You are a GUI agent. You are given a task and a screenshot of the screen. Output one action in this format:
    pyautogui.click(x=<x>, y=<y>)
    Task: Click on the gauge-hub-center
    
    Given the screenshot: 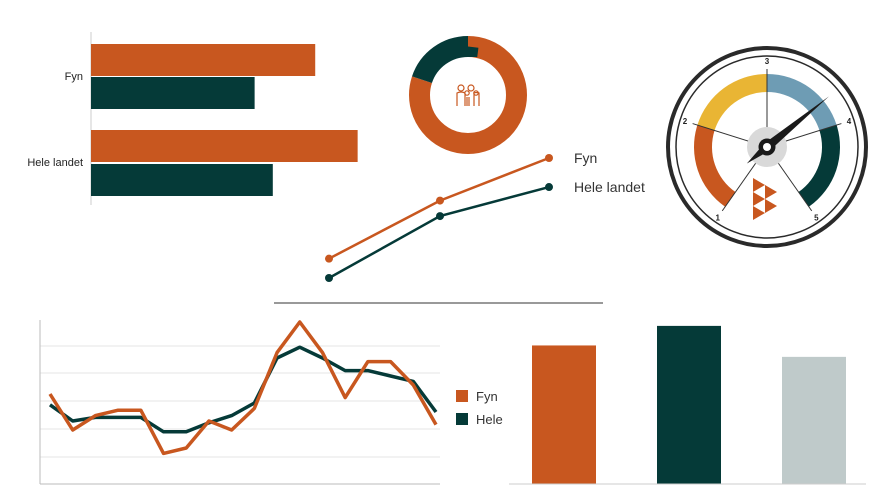 What is the action you would take?
    pyautogui.click(x=767, y=147)
    